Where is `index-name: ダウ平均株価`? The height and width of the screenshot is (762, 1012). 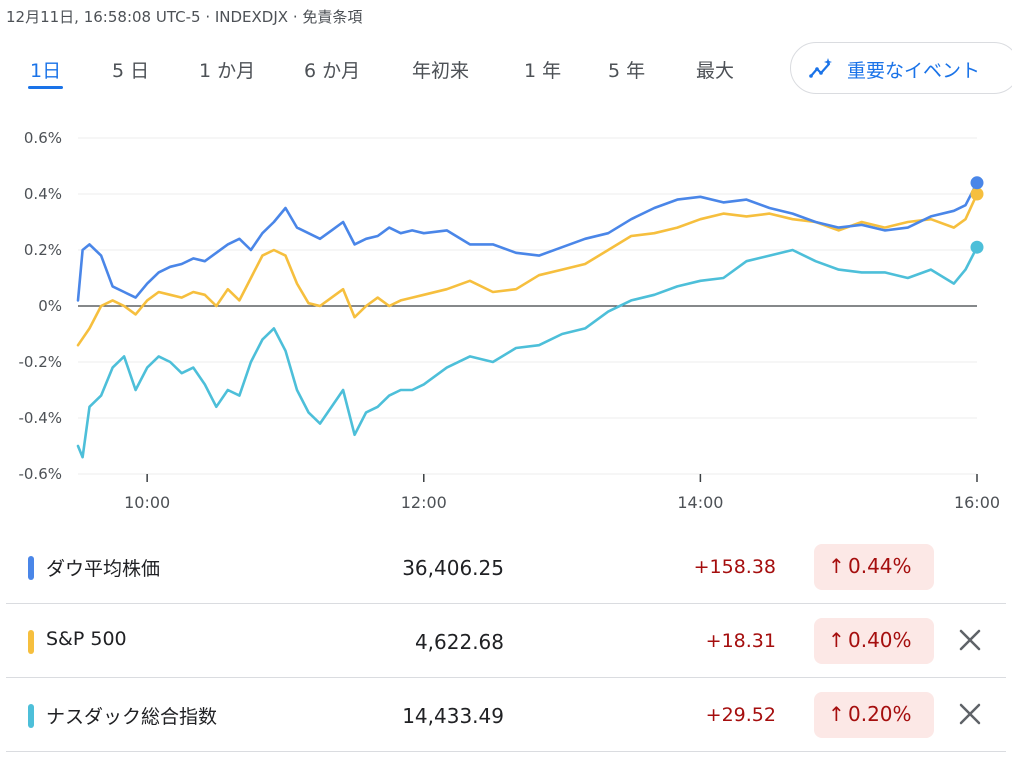 index-name: ダウ平均株価 is located at coordinates (103, 569).